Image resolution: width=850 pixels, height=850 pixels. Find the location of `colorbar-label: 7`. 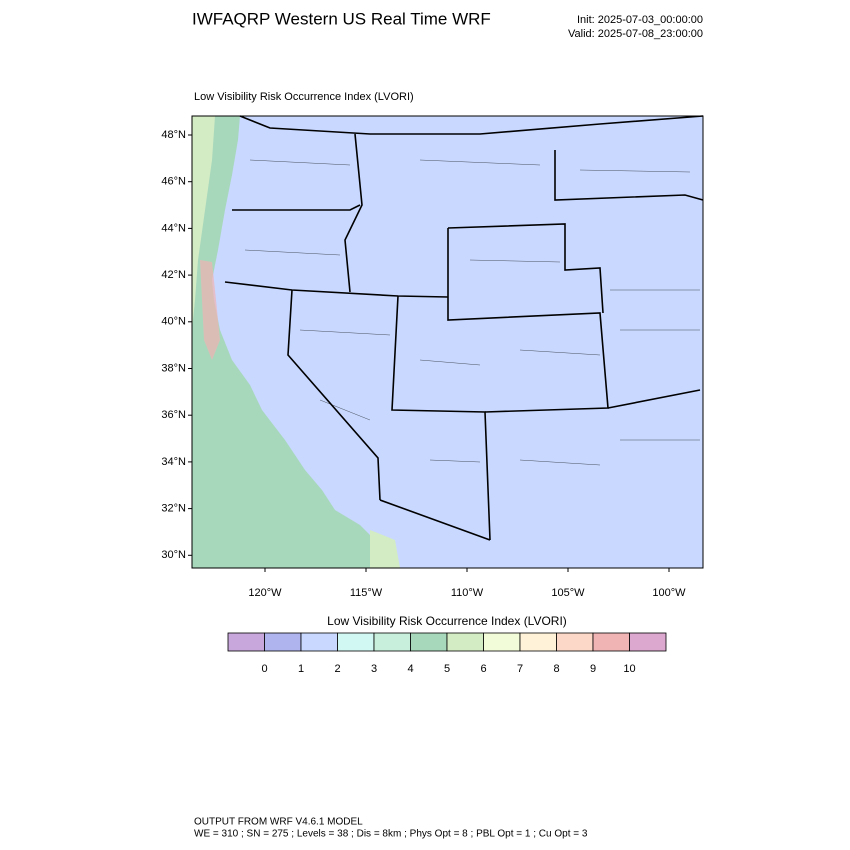

colorbar-label: 7 is located at coordinates (520, 669).